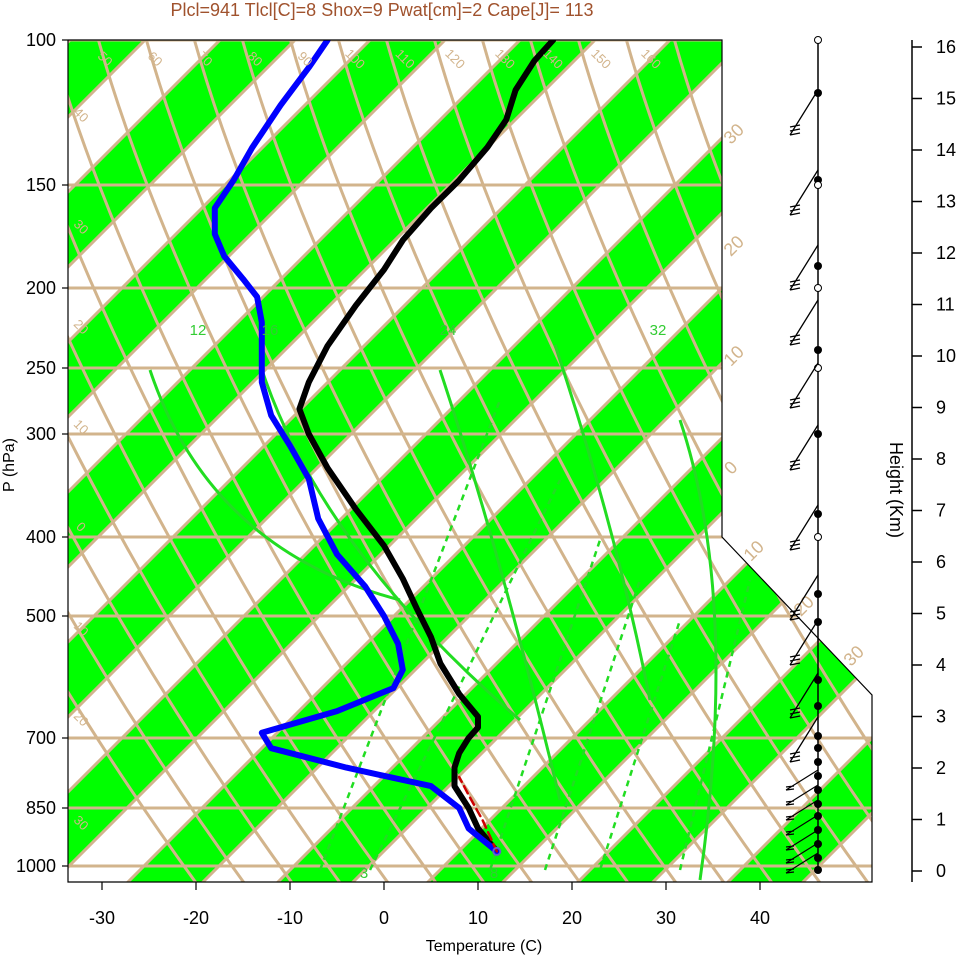 The width and height of the screenshot is (961, 957). What do you see at coordinates (946, 99) in the screenshot?
I see `height-tick-label: 15` at bounding box center [946, 99].